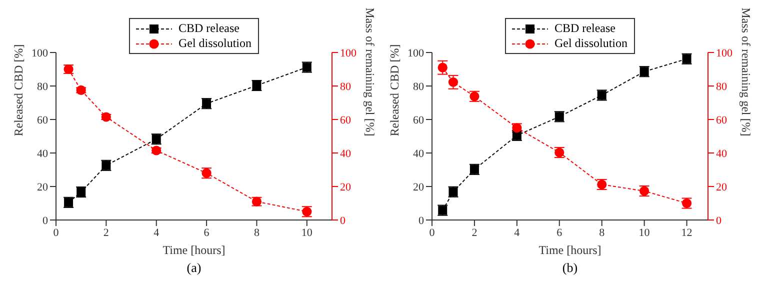 The height and width of the screenshot is (285, 762). Describe the element at coordinates (194, 268) in the screenshot. I see `text: (a)` at that location.